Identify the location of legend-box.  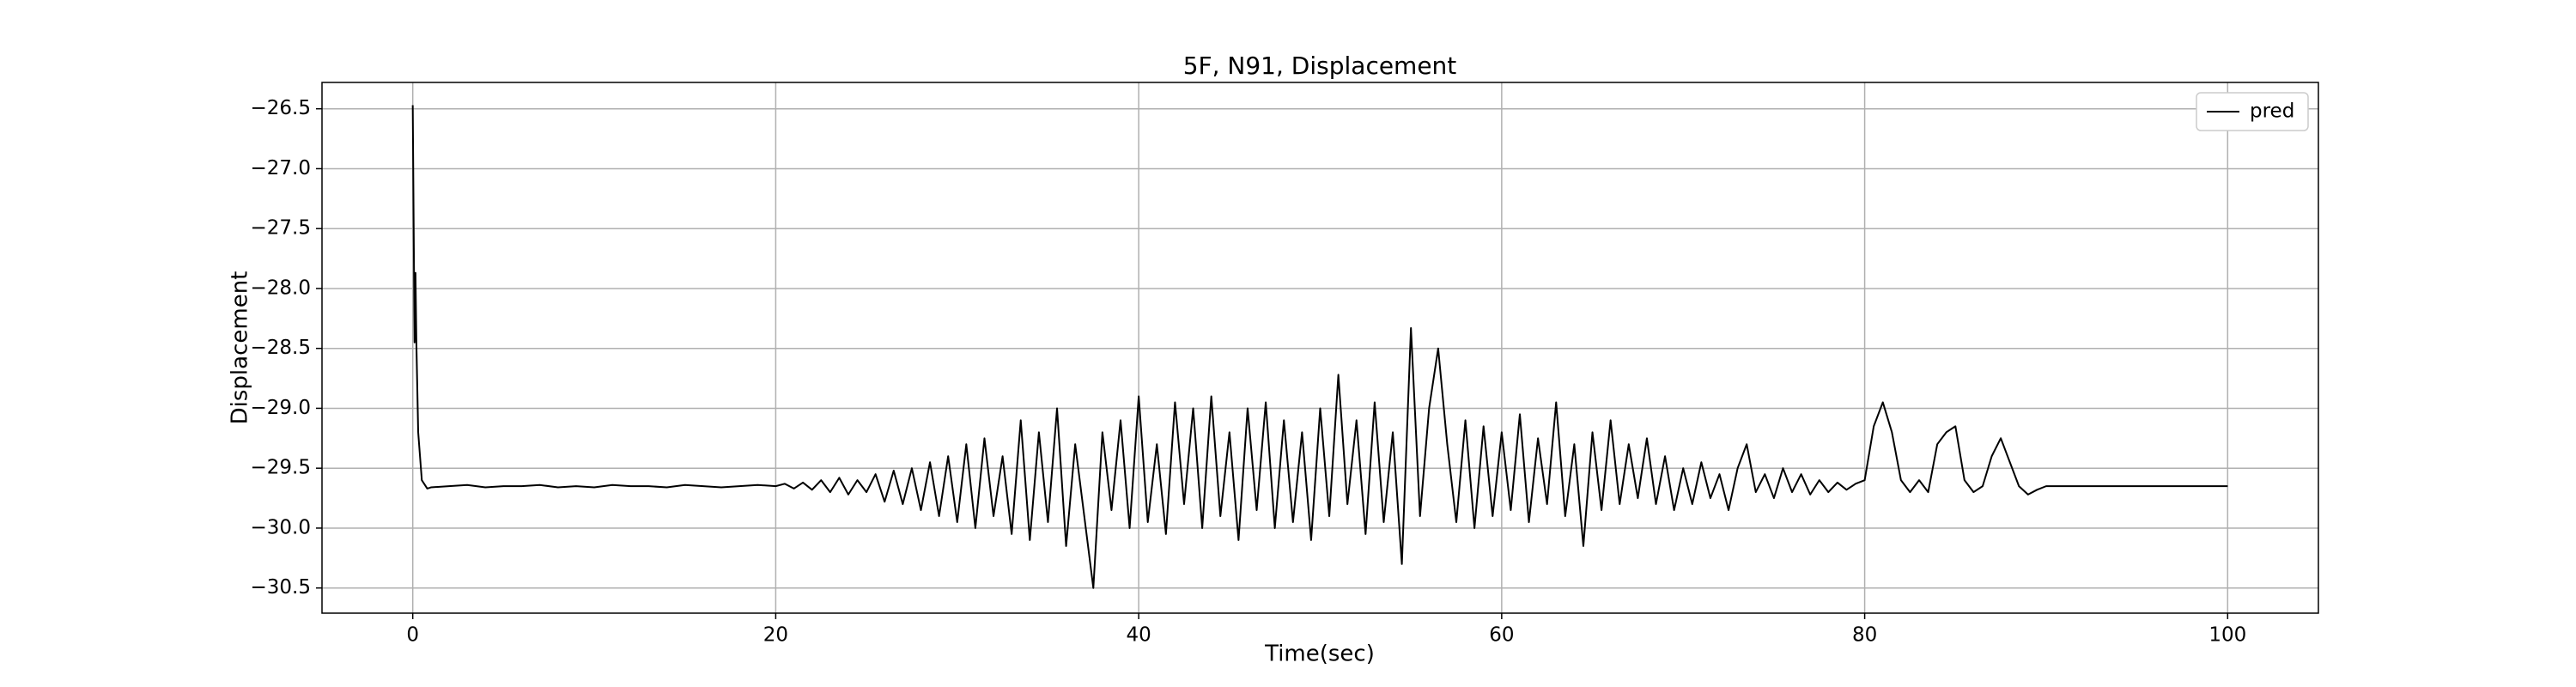
(2252, 111).